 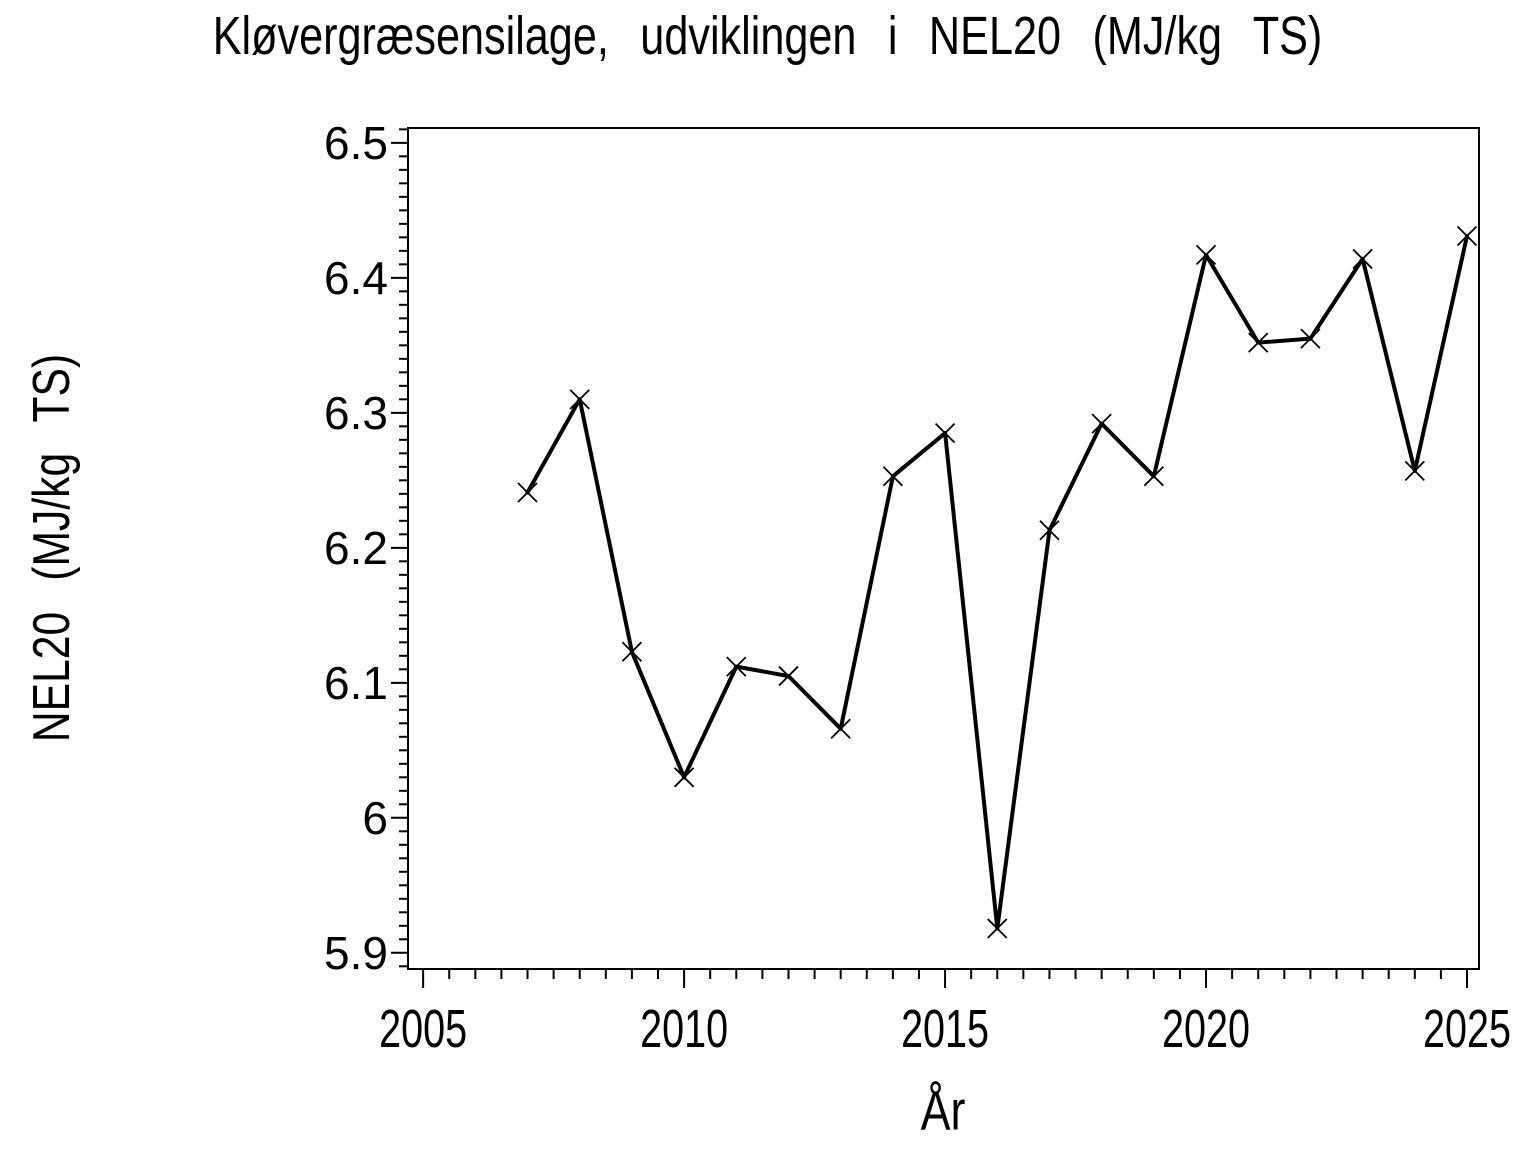 I want to click on x-axis-title: År, so click(x=943, y=1110).